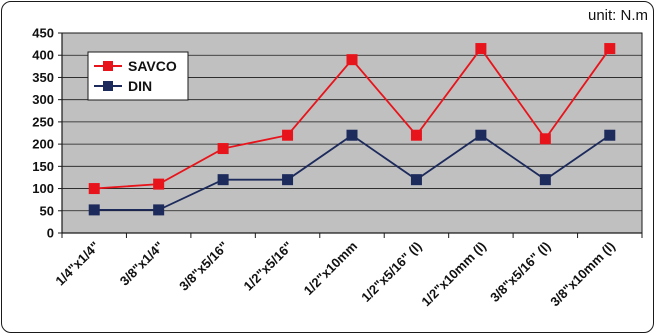  I want to click on y-tick-label: 50, so click(47, 210).